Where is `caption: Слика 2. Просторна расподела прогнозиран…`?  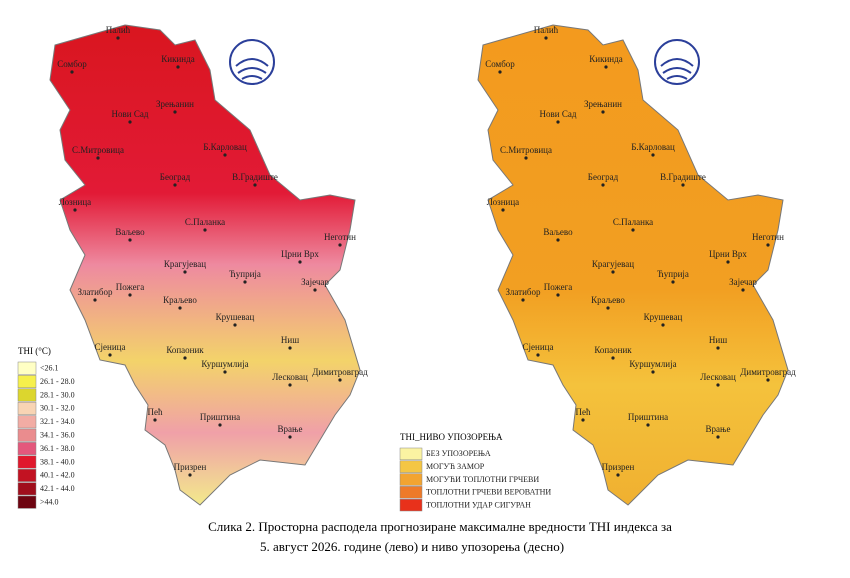 caption: Слика 2. Просторна расподела прогнозиран… is located at coordinates (440, 526).